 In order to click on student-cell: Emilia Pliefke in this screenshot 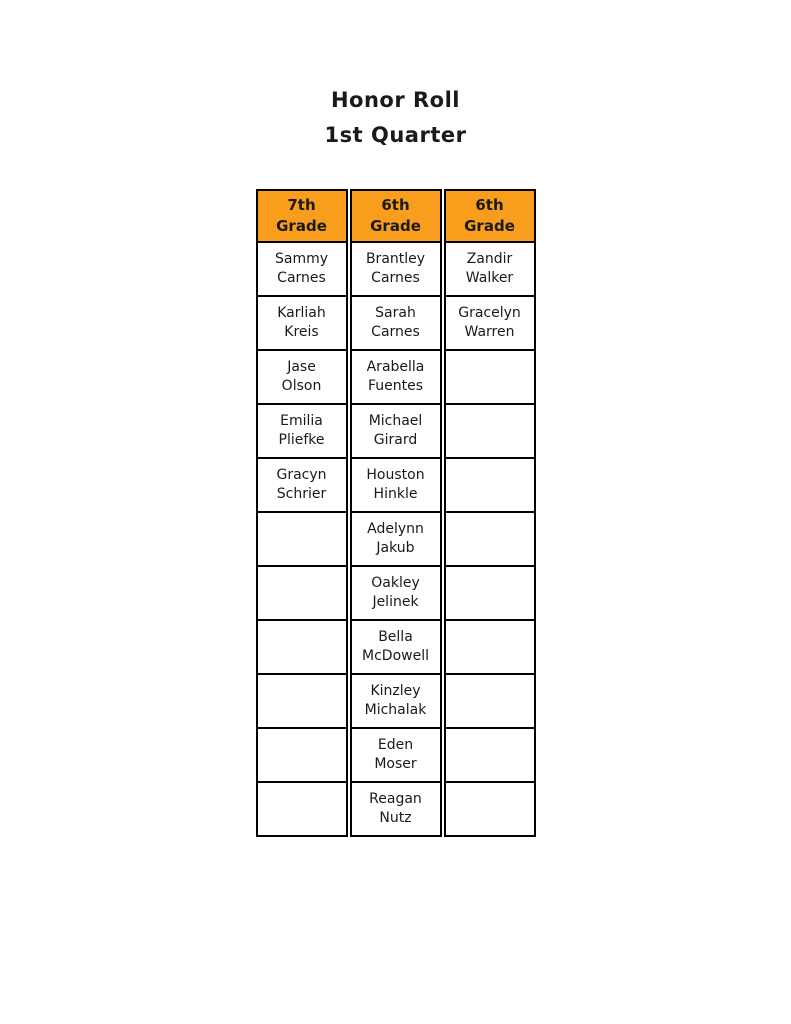, I will do `click(301, 431)`.